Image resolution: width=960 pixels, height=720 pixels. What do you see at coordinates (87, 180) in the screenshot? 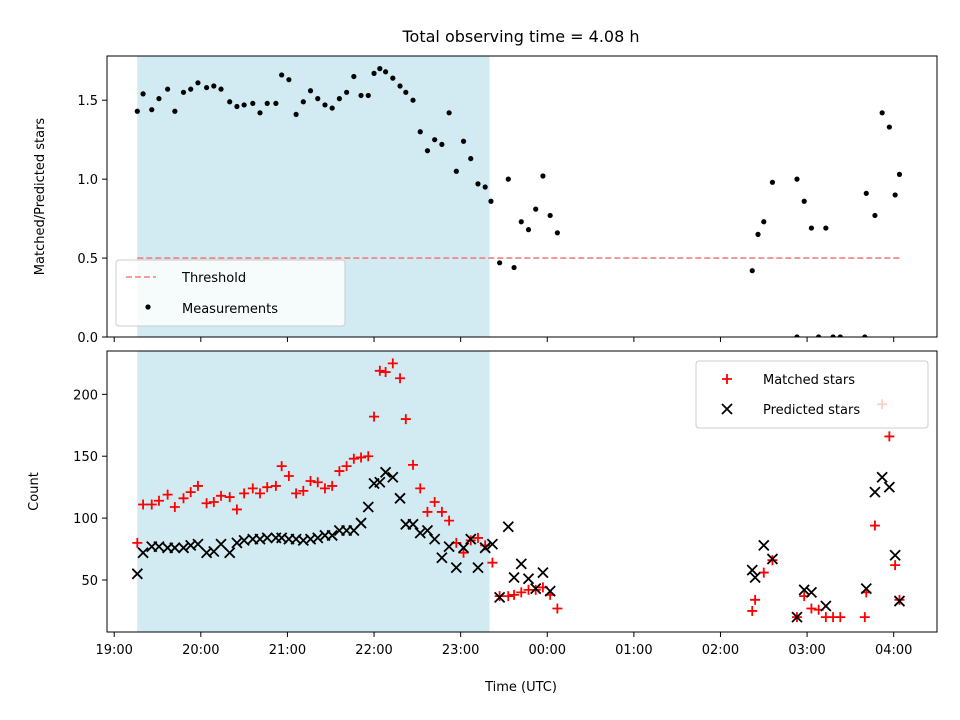
I see `y-tick-label: 1.0` at bounding box center [87, 180].